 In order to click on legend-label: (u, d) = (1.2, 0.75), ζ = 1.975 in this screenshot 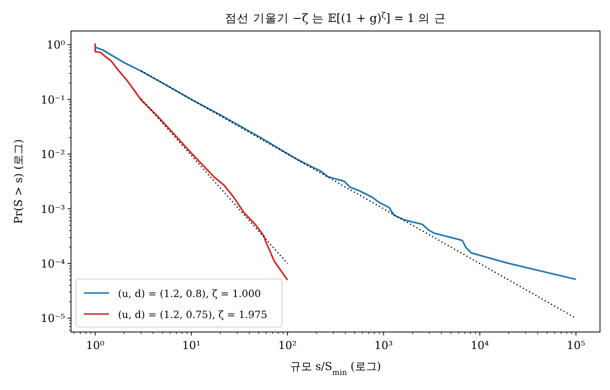, I will do `click(193, 315)`.